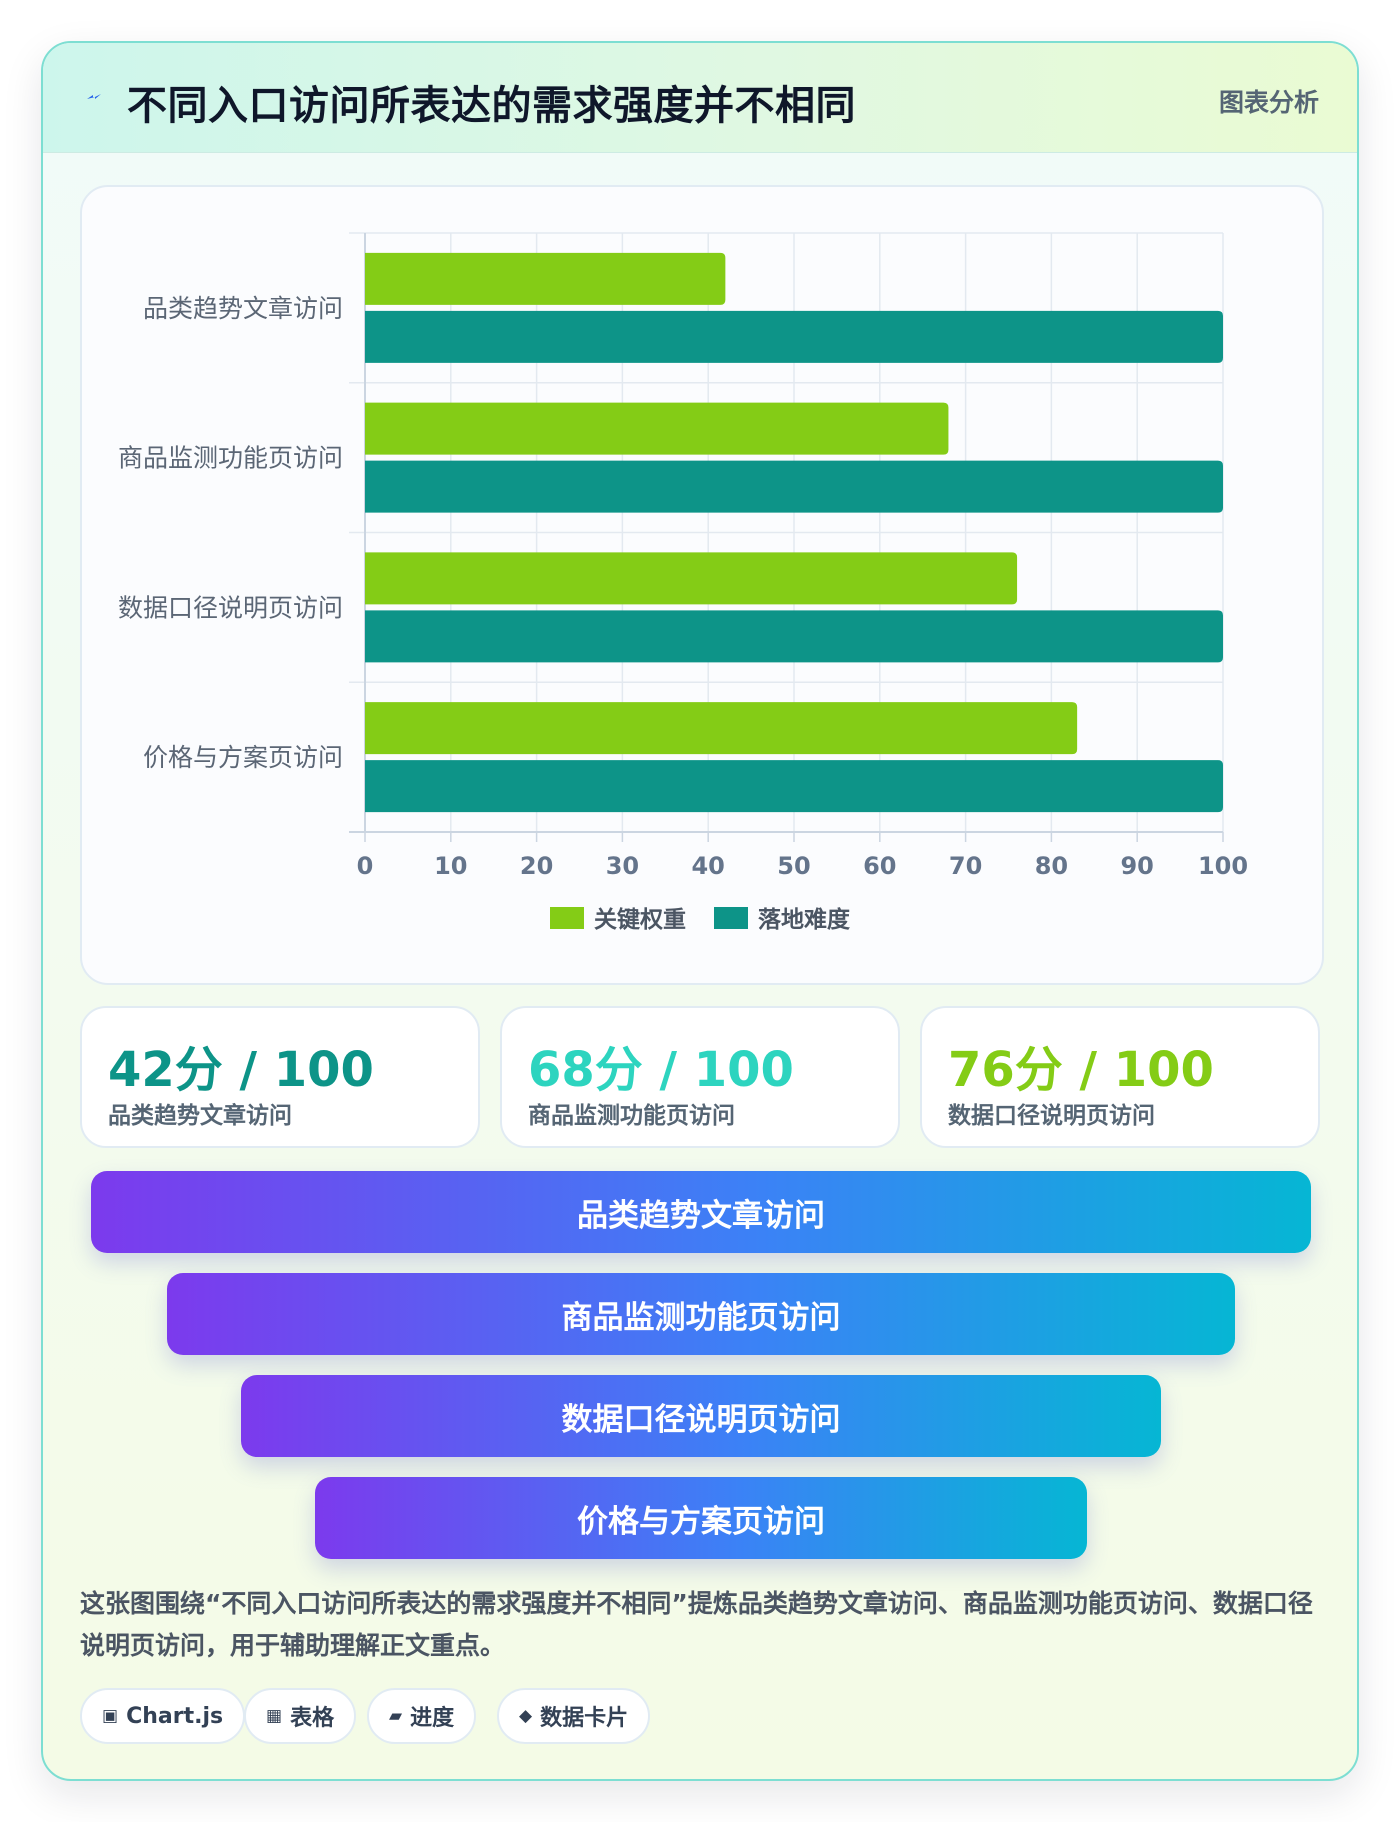  Describe the element at coordinates (1081, 1070) in the screenshot. I see `stat-value: 76分 / 100` at that location.